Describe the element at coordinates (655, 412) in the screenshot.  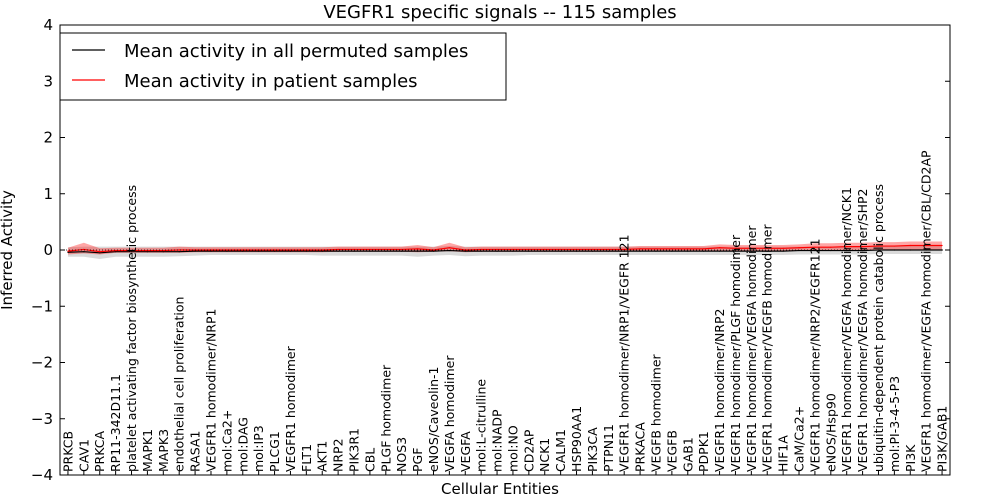
I see `x-tick-label: VEGFB homodimer` at that location.